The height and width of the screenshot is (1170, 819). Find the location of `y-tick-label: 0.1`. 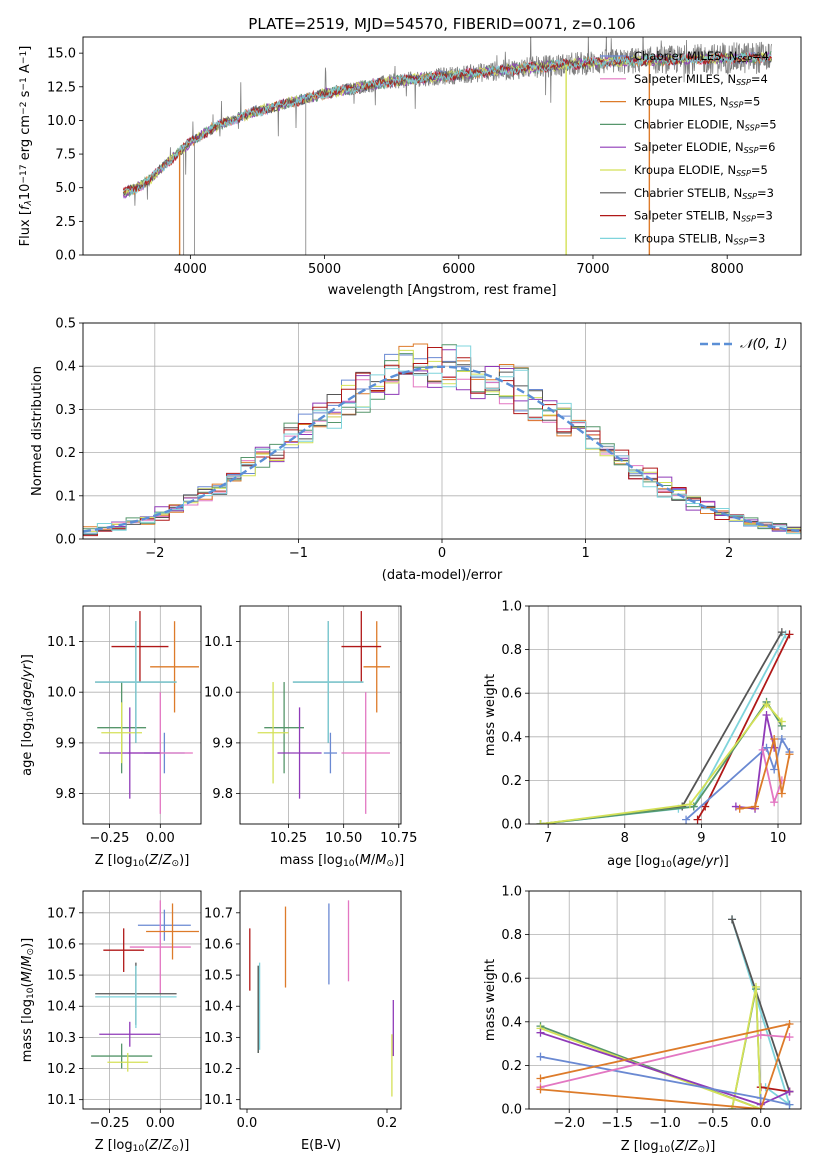

y-tick-label: 0.1 is located at coordinates (65, 496).